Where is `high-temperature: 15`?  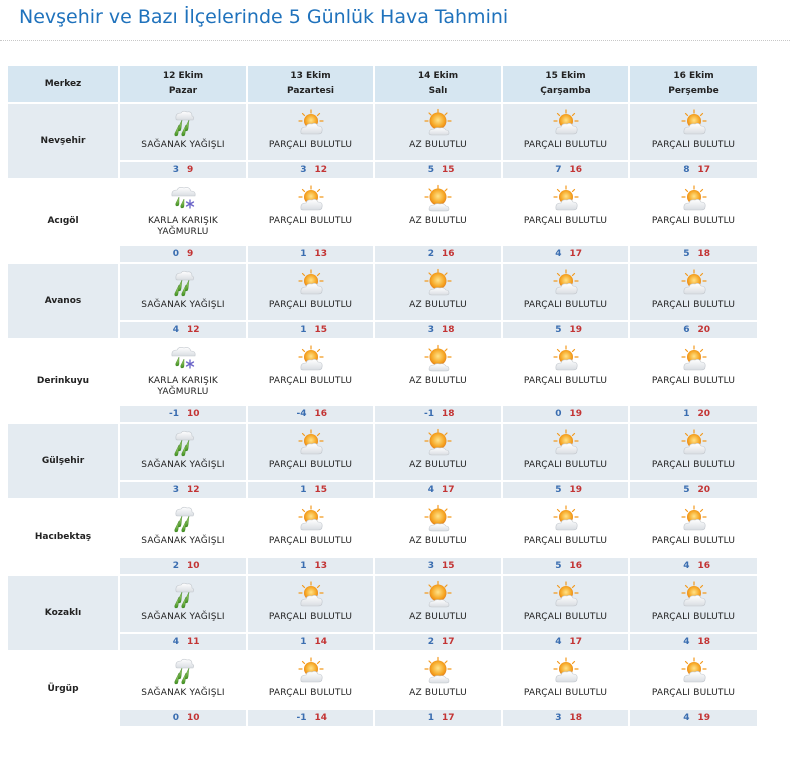
high-temperature: 15 is located at coordinates (321, 330).